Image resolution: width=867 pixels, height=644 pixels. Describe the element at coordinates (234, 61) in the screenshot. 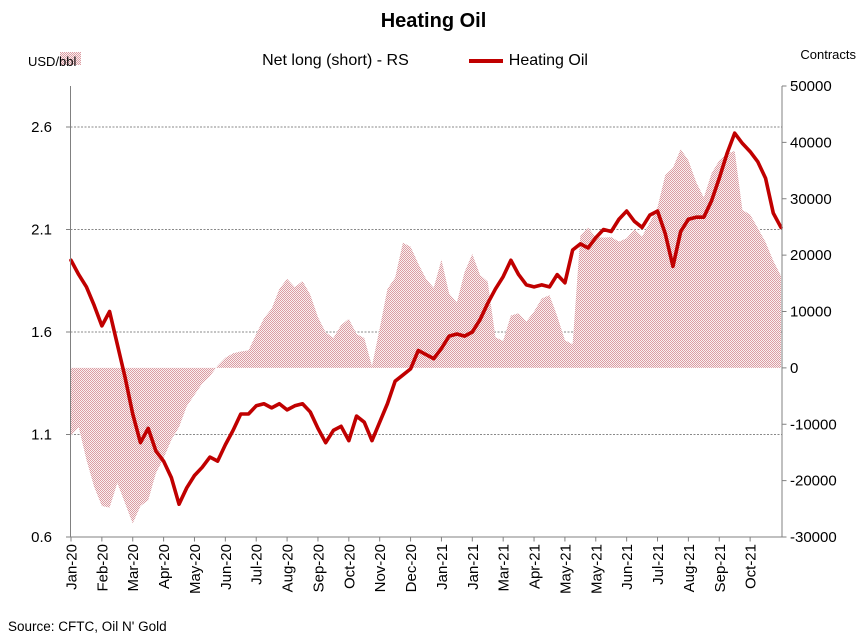

I see `legend-item-net-long: Net long (short) - RS` at that location.